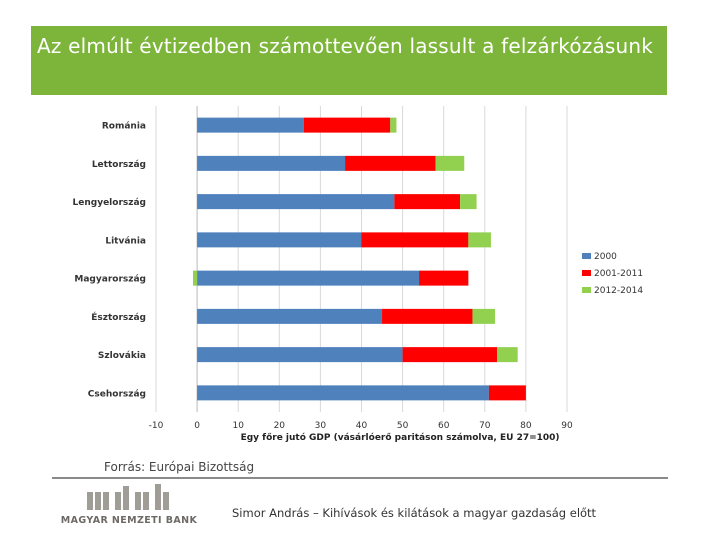  Describe the element at coordinates (124, 127) in the screenshot. I see `category-label: Románia` at that location.